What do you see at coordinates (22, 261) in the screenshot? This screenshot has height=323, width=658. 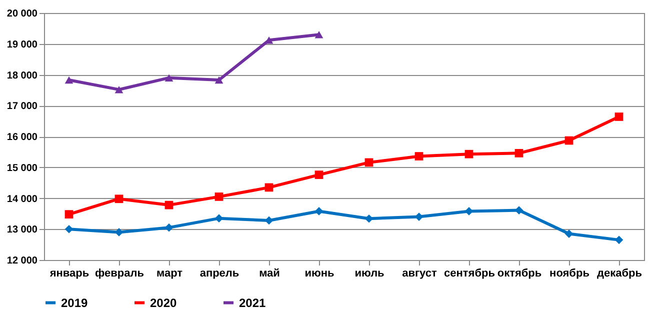 I see `y-tick-label: 12 000` at bounding box center [22, 261].